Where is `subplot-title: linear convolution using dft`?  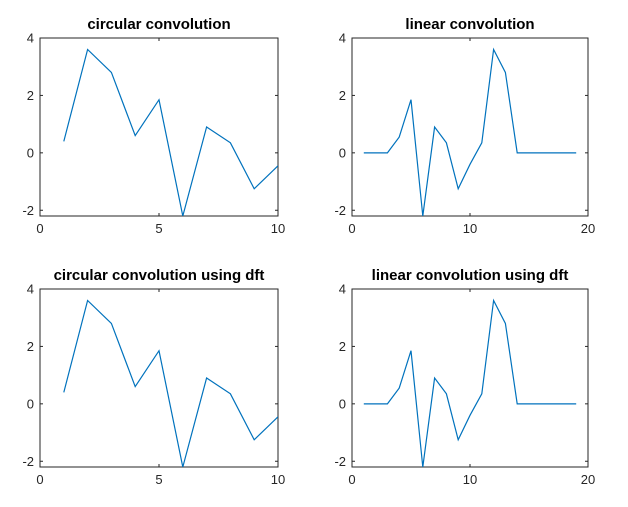 subplot-title: linear convolution using dft is located at coordinates (470, 275).